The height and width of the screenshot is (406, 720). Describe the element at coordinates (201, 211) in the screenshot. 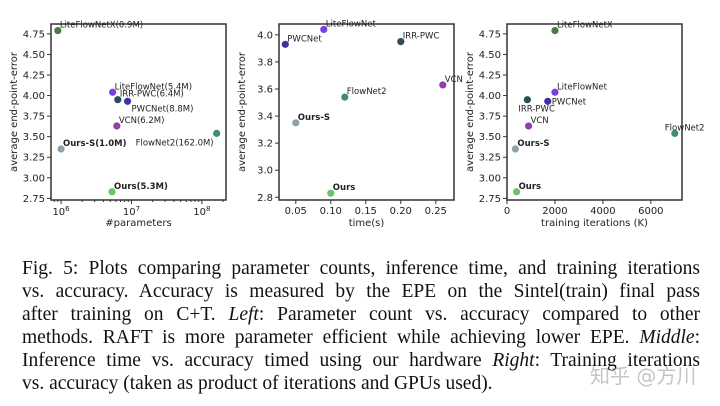

I see `x-tick-label: 10⁸` at that location.